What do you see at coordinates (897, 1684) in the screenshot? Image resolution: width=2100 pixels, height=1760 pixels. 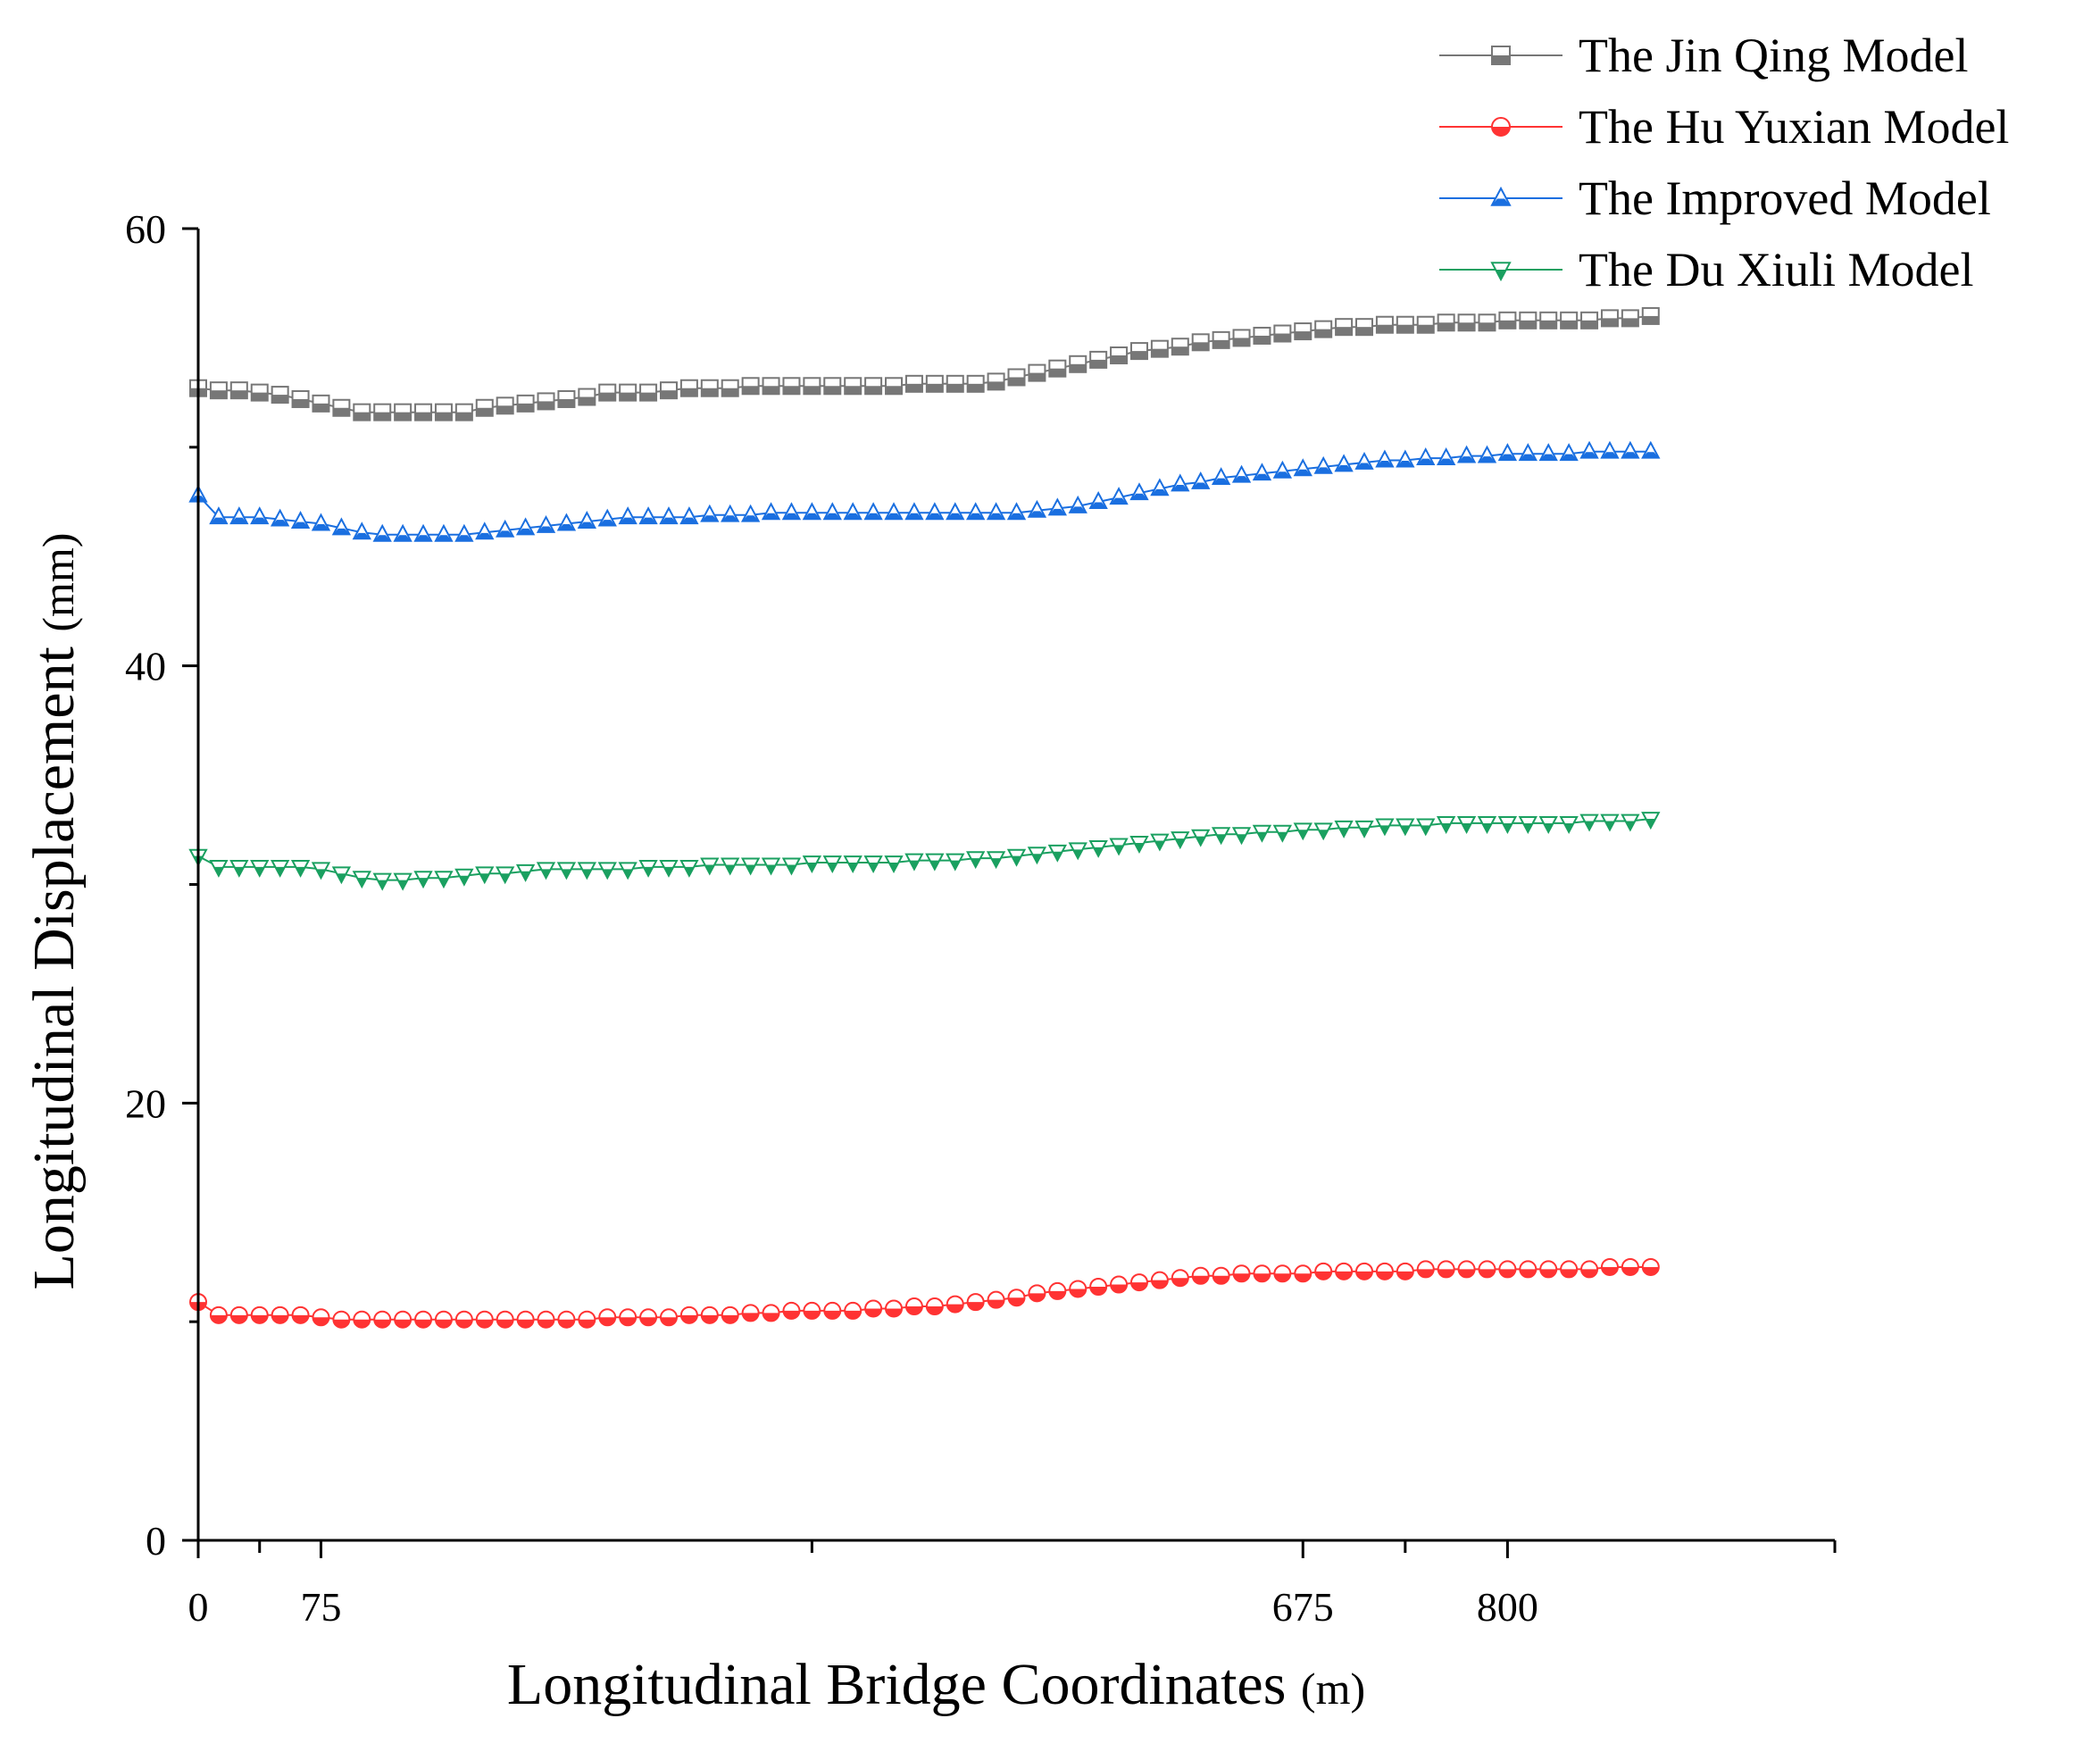 I see `x-axis-label: Longitudinal Bridge Coordinates` at bounding box center [897, 1684].